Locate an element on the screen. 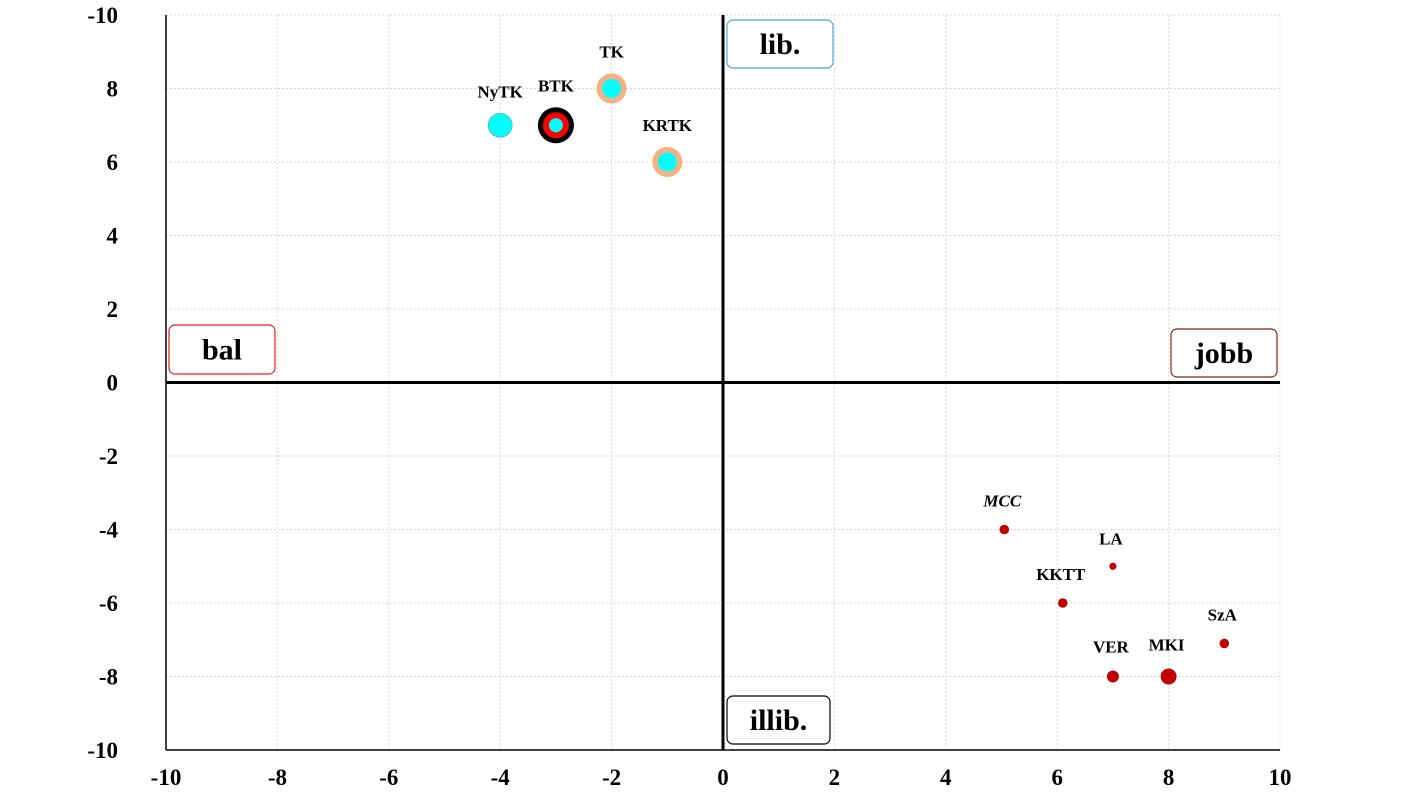 This screenshot has width=1417, height=797. data-point-ver: VER is located at coordinates (1111, 660).